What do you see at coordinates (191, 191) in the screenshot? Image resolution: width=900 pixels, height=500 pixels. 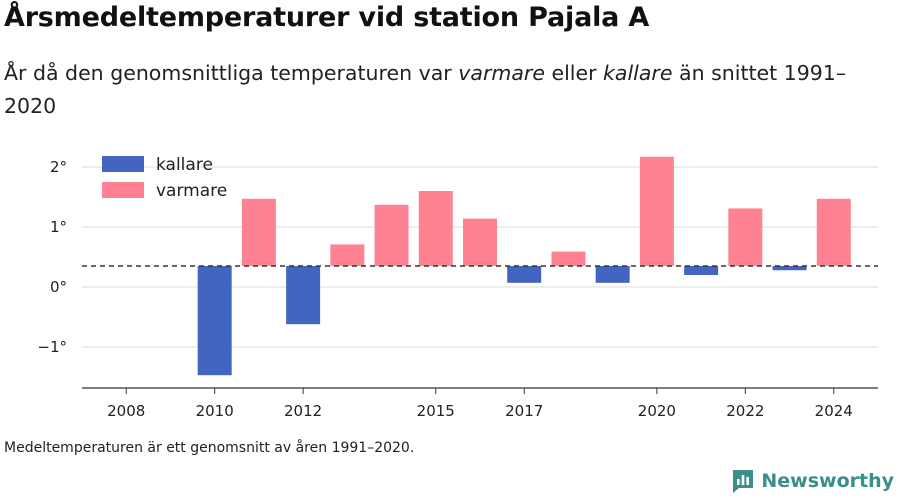 I see `legend-label: varmare` at bounding box center [191, 191].